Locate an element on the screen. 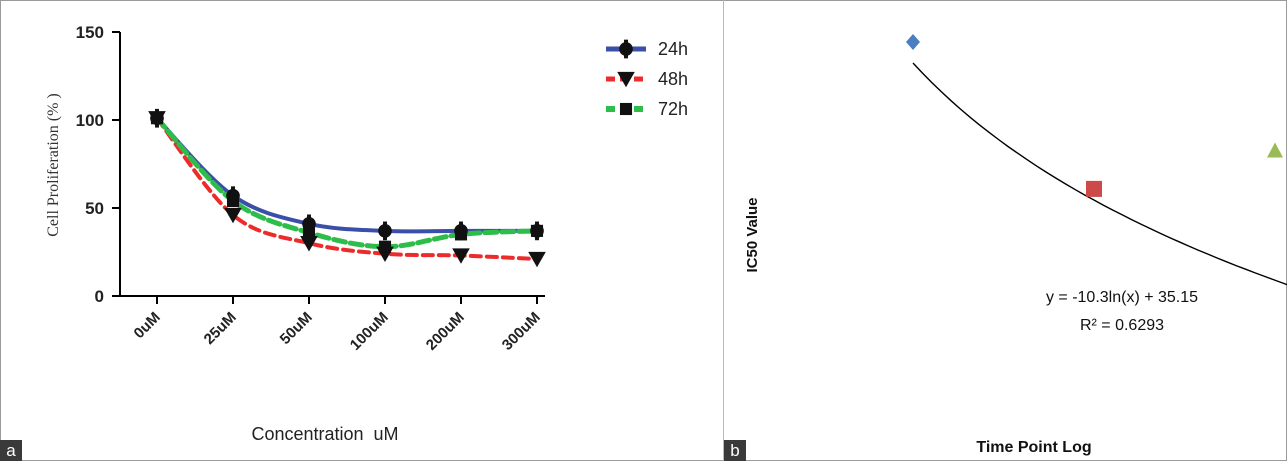 Image resolution: width=1287 pixels, height=461 pixels. panel-label-a: a is located at coordinates (11, 450).